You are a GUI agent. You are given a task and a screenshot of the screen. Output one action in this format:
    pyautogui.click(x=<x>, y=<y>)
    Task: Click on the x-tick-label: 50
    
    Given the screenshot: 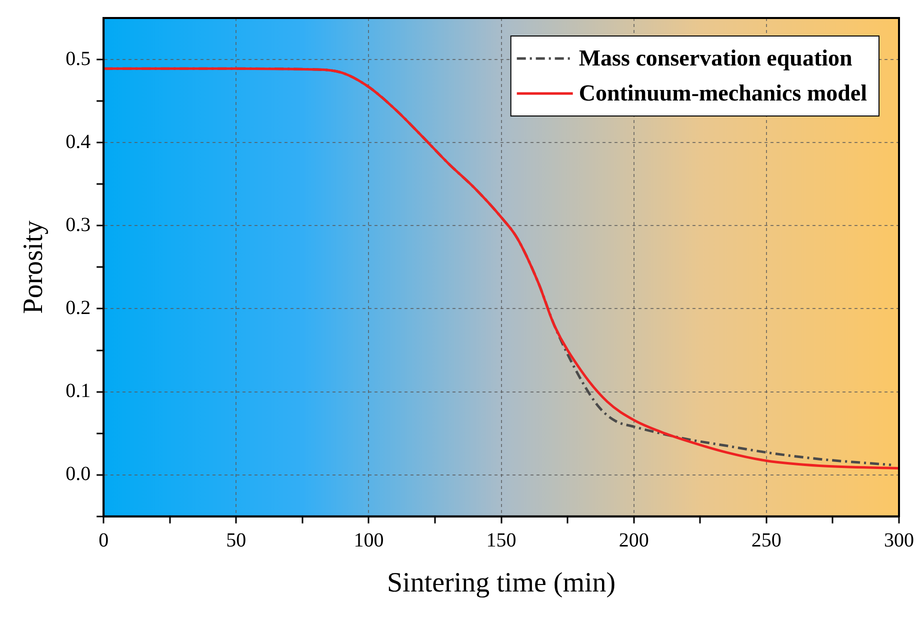 What is the action you would take?
    pyautogui.click(x=236, y=541)
    